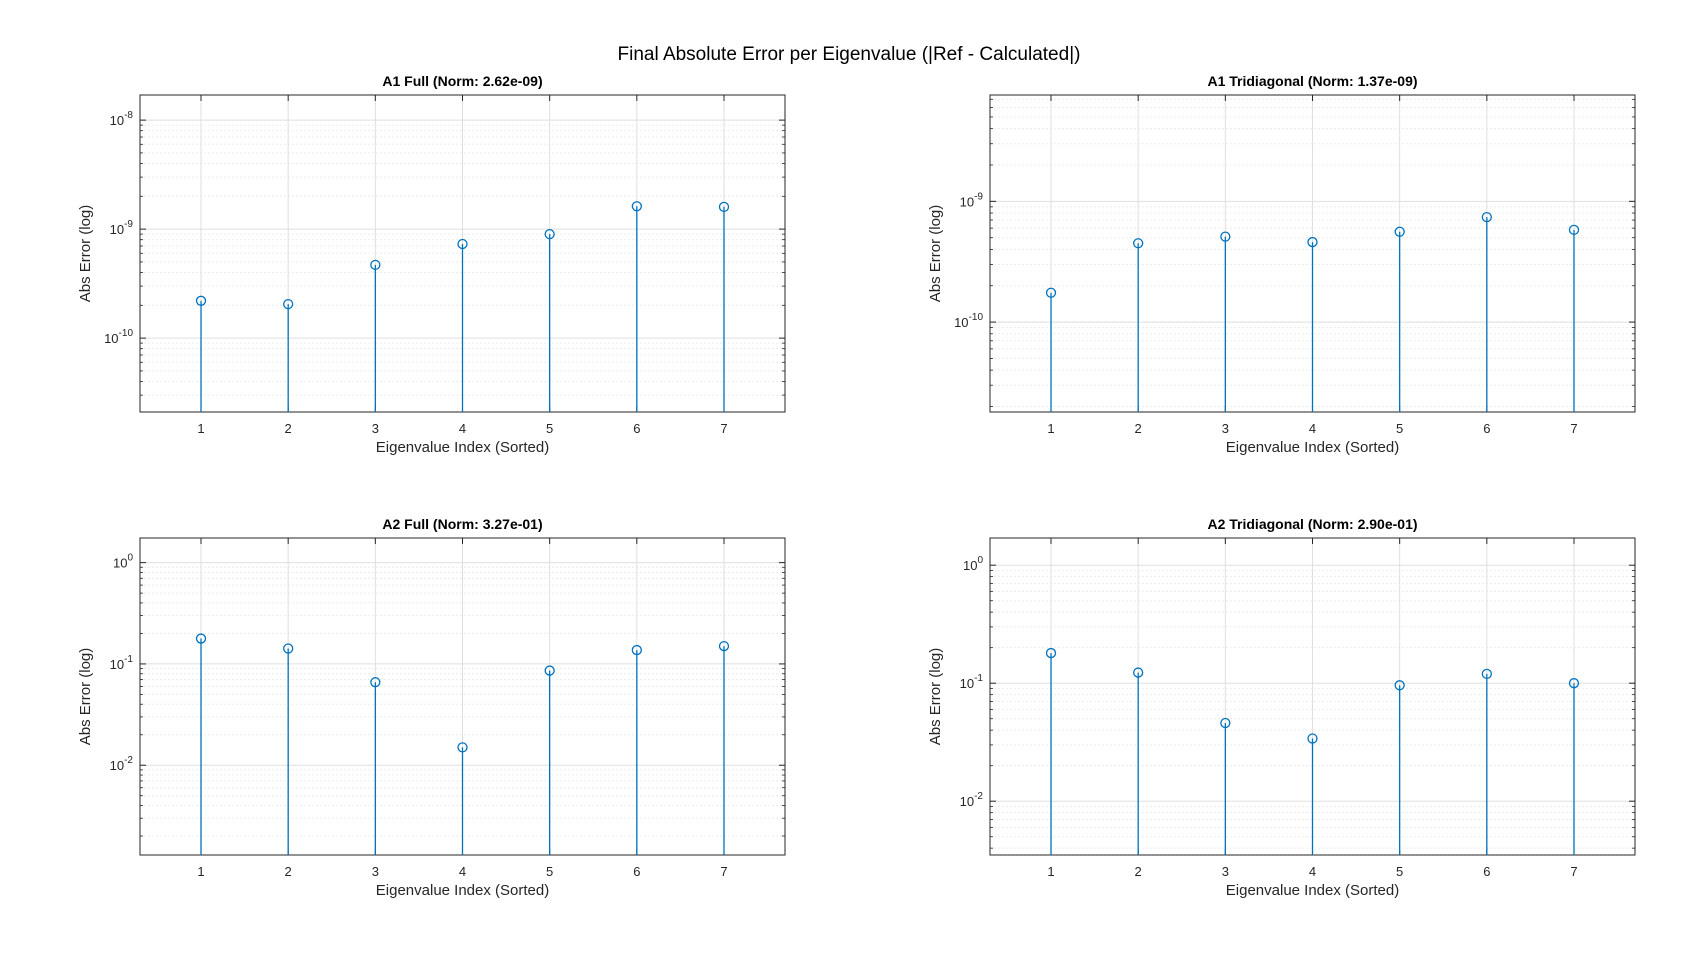 The width and height of the screenshot is (1698, 955). Describe the element at coordinates (1312, 81) in the screenshot. I see `subplot-title: A1 Tridiagonal (Norm: 1.37e-09)` at that location.